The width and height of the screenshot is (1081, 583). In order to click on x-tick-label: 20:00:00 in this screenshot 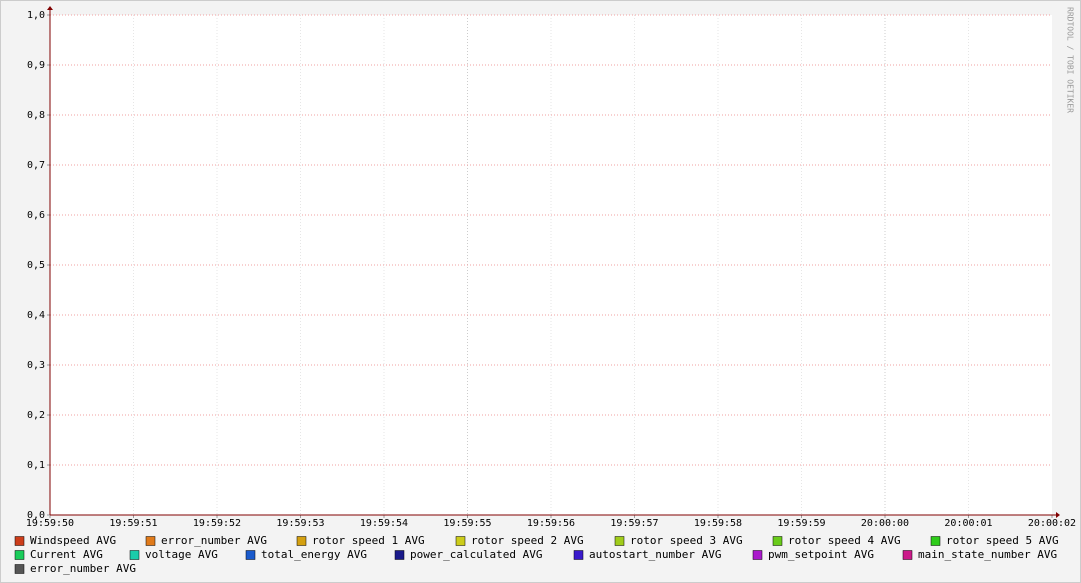, I will do `click(885, 523)`.